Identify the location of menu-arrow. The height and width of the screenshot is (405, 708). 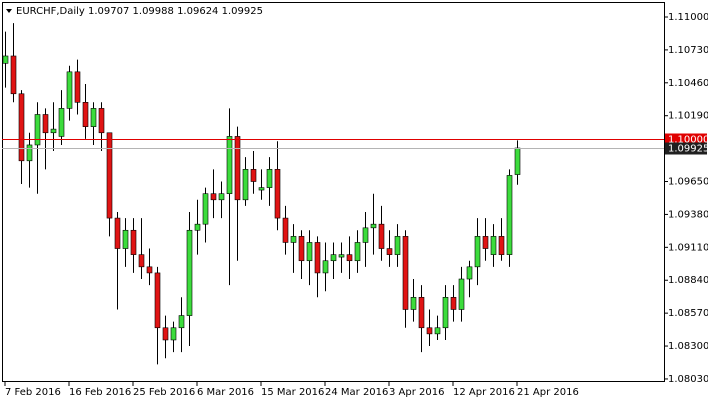
(9, 11).